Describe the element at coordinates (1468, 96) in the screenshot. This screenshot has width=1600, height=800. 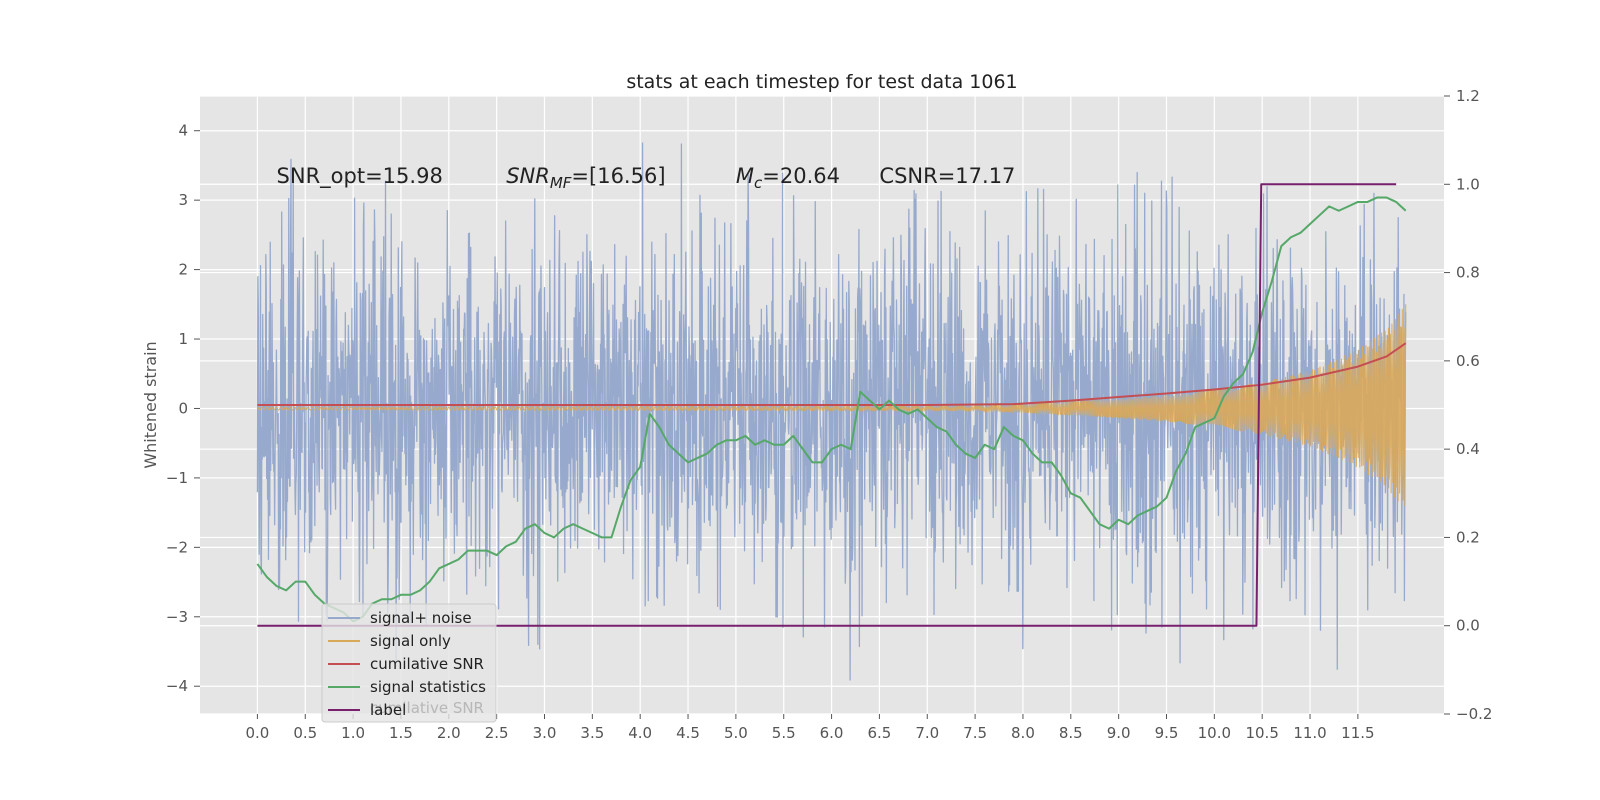
I see `y-right-tick-label: 1.2` at that location.